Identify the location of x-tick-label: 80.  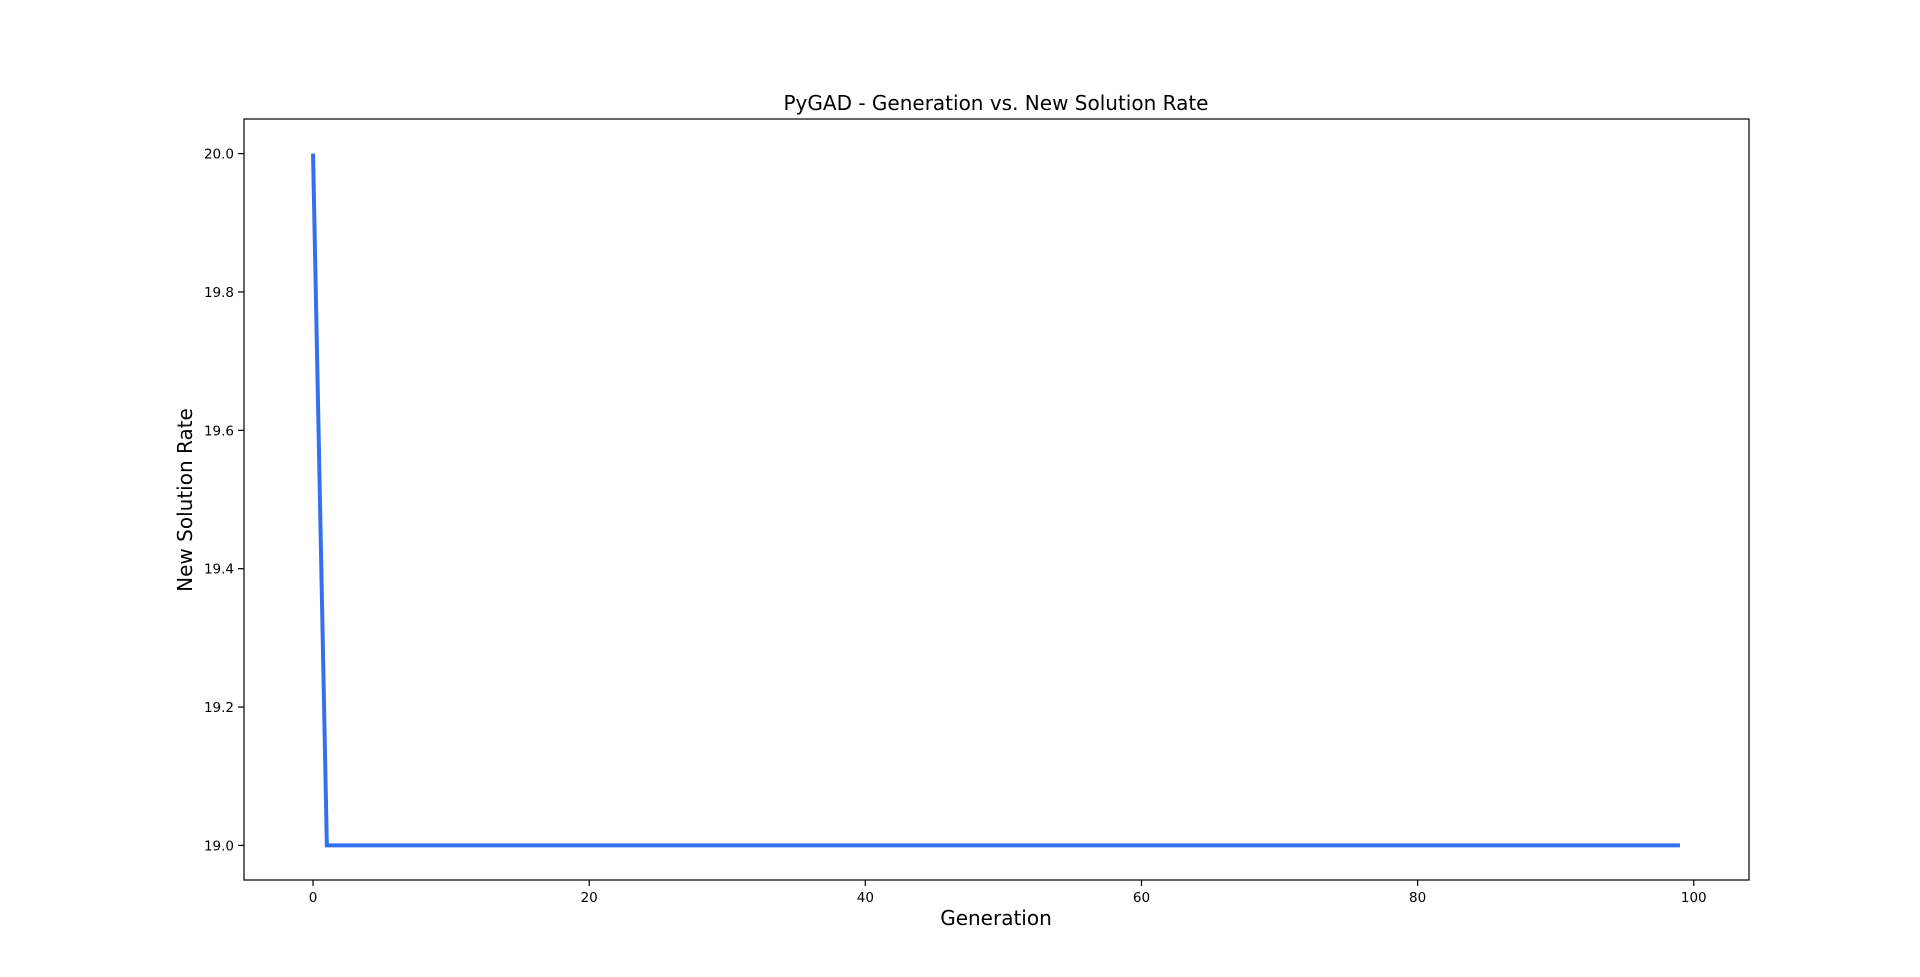
(1417, 898).